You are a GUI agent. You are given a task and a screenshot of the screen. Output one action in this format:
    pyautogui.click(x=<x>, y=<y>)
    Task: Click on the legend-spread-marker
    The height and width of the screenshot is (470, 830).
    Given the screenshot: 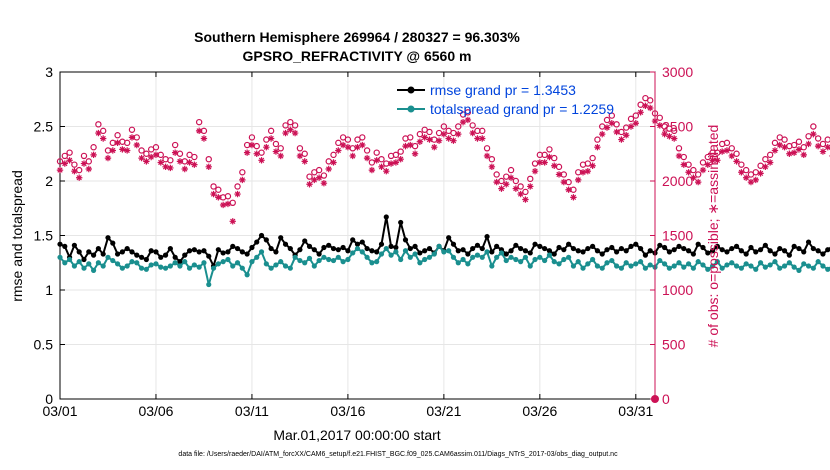 What is the action you would take?
    pyautogui.click(x=411, y=109)
    